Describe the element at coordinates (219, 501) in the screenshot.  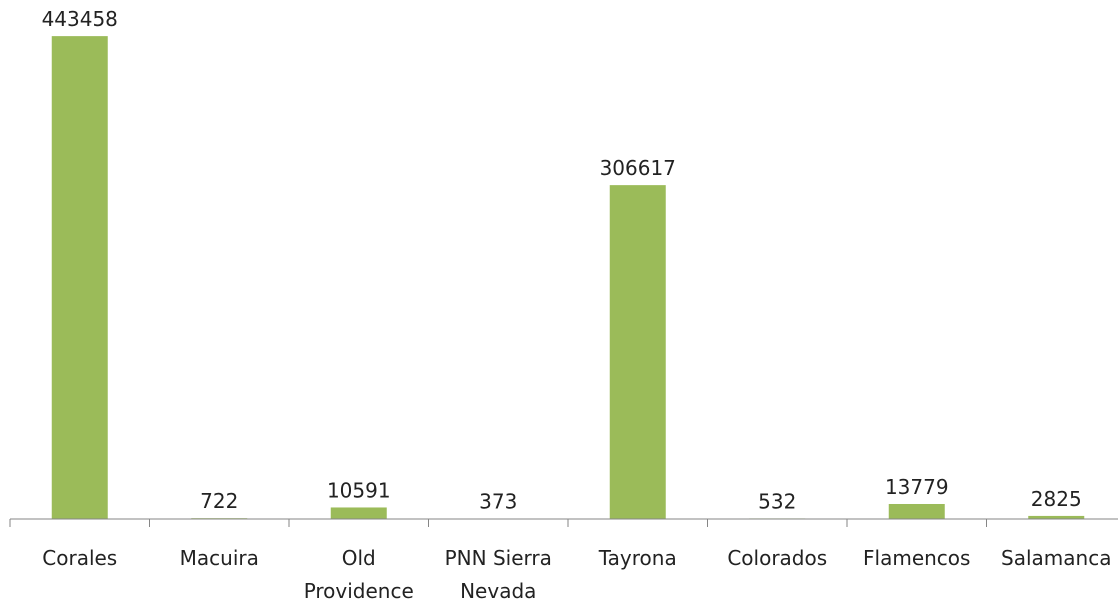
I see `value-label: 722` at that location.